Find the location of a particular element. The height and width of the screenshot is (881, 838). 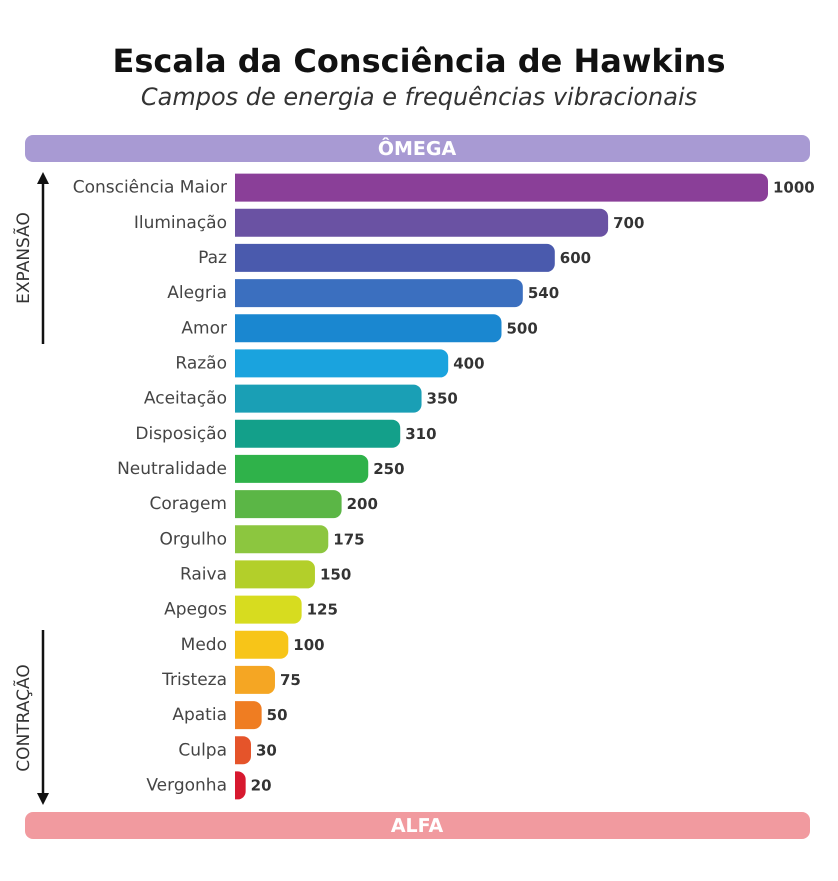

y-tick-label: Paz is located at coordinates (213, 258).